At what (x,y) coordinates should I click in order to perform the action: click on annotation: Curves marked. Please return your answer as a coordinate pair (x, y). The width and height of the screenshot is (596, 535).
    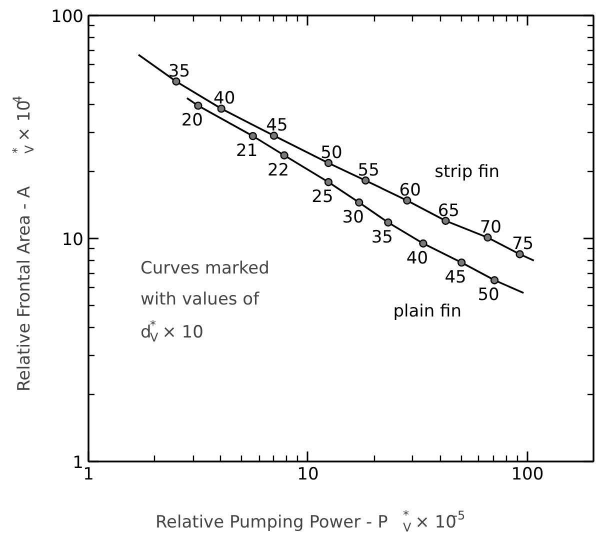
    Looking at the image, I should click on (205, 268).